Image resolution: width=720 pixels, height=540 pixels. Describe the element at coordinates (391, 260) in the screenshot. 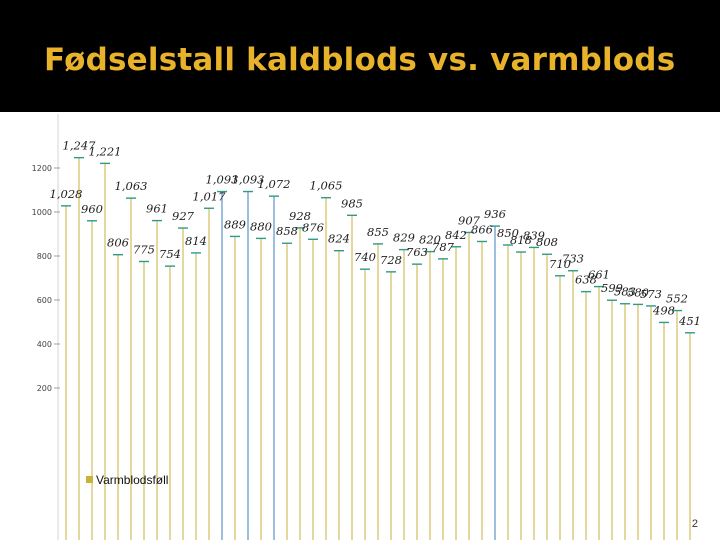

I see `data-label: 728` at that location.